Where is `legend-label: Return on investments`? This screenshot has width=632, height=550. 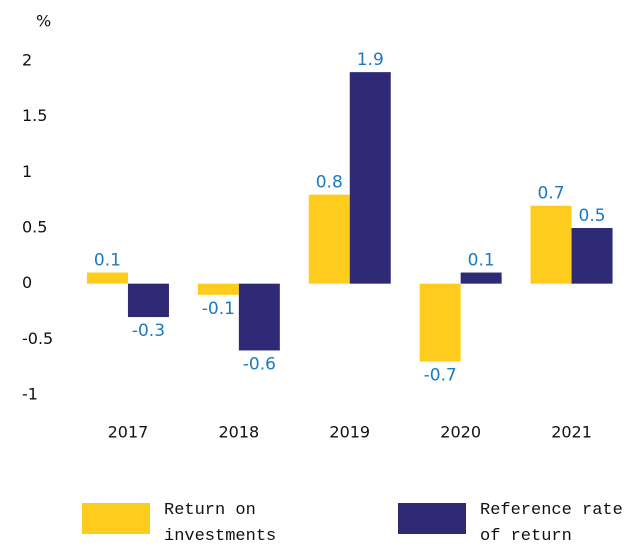 legend-label: Return on investments is located at coordinates (220, 523).